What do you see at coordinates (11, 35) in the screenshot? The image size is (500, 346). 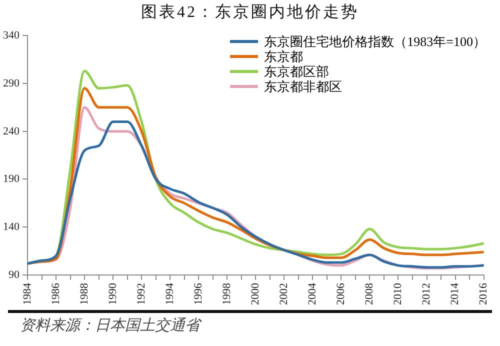 I see `y-tick-label: 340` at bounding box center [11, 35].